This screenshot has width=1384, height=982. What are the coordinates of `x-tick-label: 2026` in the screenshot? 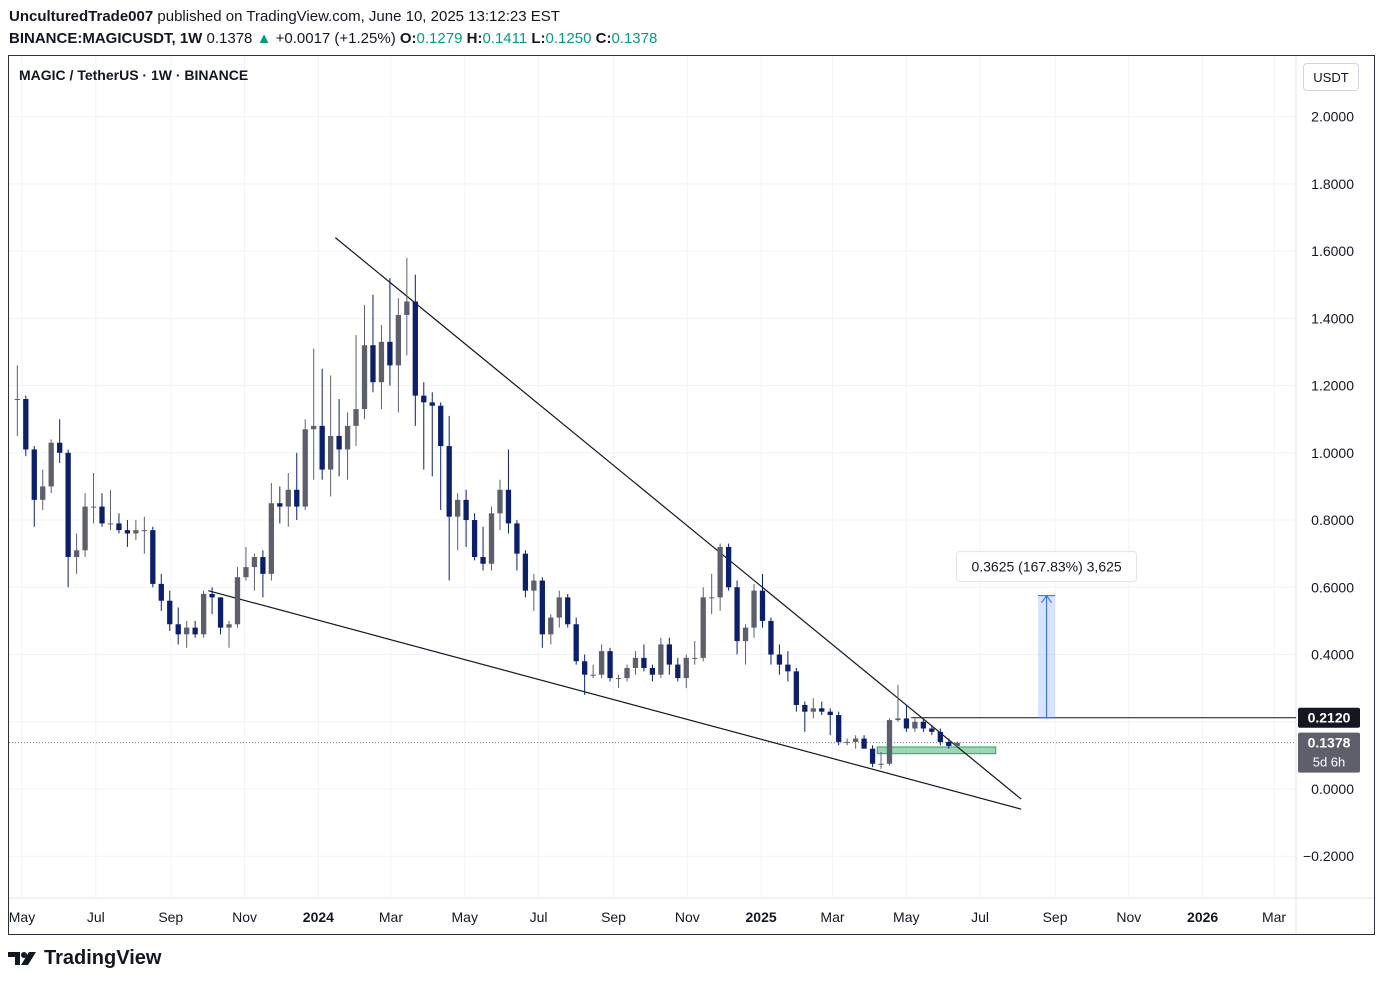 It's located at (1202, 917).